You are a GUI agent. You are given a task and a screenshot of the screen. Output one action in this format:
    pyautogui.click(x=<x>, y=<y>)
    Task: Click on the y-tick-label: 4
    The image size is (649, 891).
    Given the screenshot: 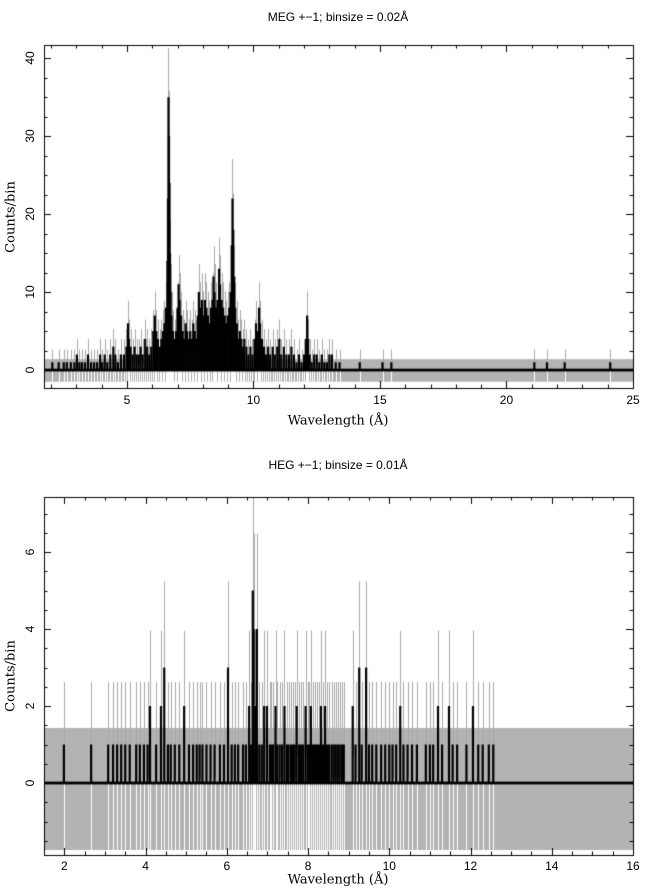 What is the action you would take?
    pyautogui.click(x=30, y=629)
    